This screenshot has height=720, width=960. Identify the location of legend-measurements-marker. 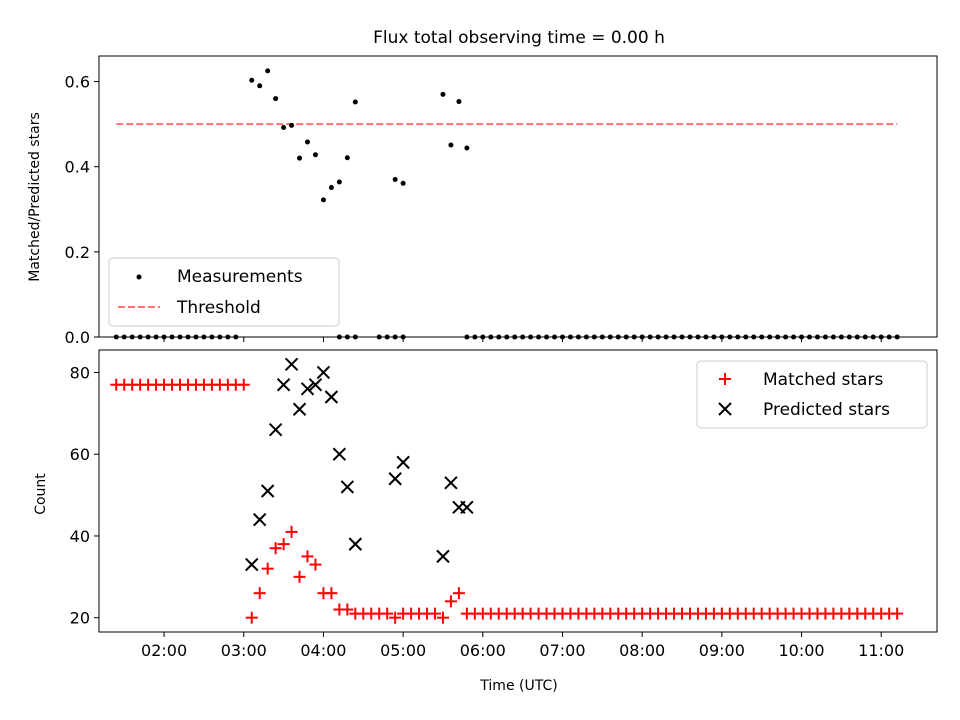
(139, 277).